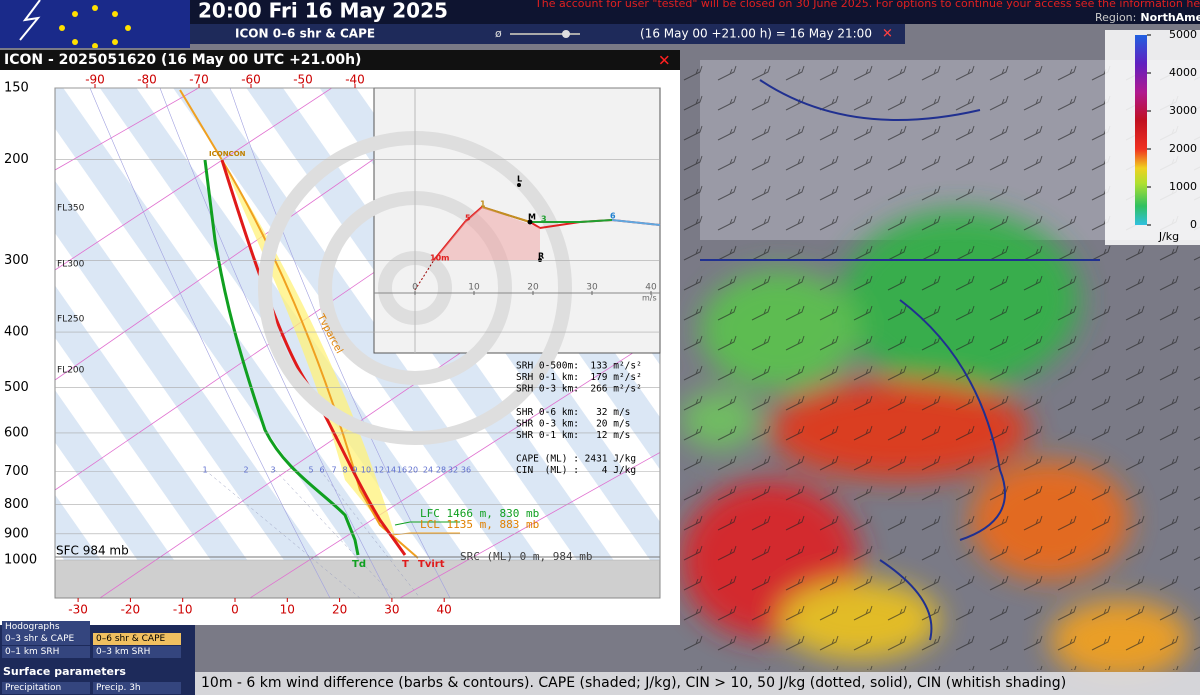  I want to click on curve-label: T, so click(405, 564).